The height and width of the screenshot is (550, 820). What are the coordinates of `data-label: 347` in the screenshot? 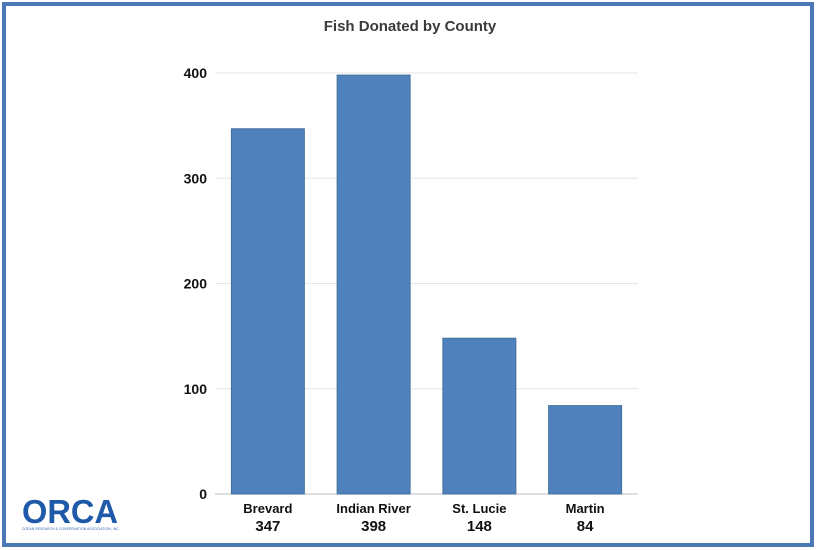 It's located at (267, 526).